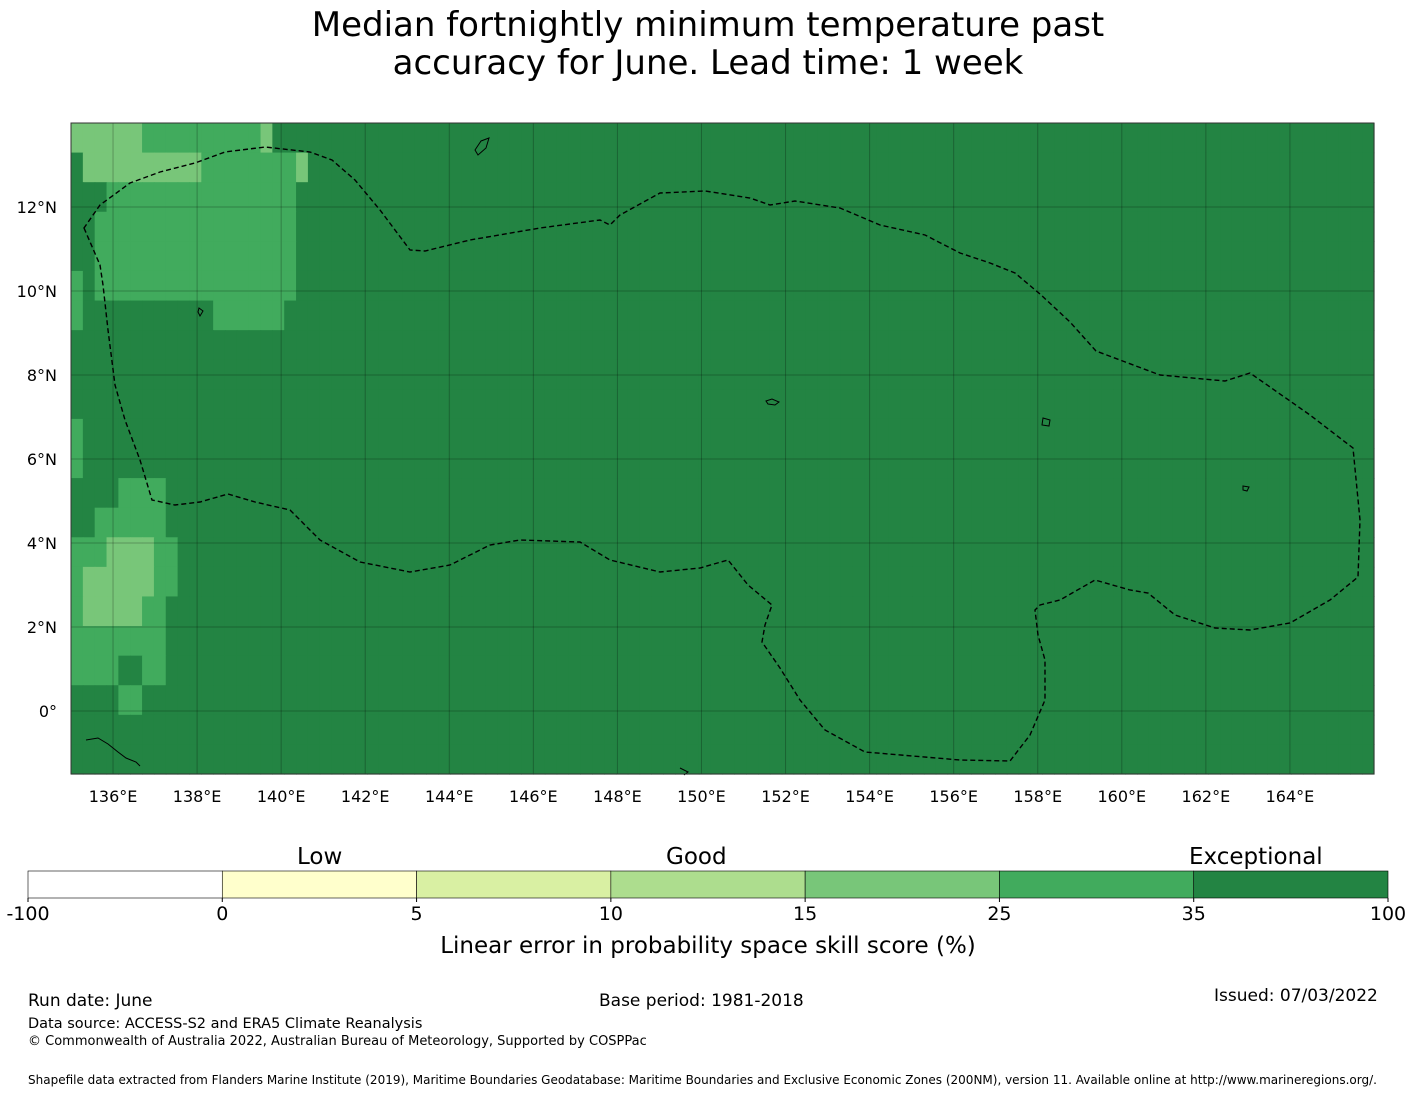 Image resolution: width=1416 pixels, height=1095 pixels. What do you see at coordinates (222, 914) in the screenshot?
I see `colorbar-tick-label: 0` at bounding box center [222, 914].